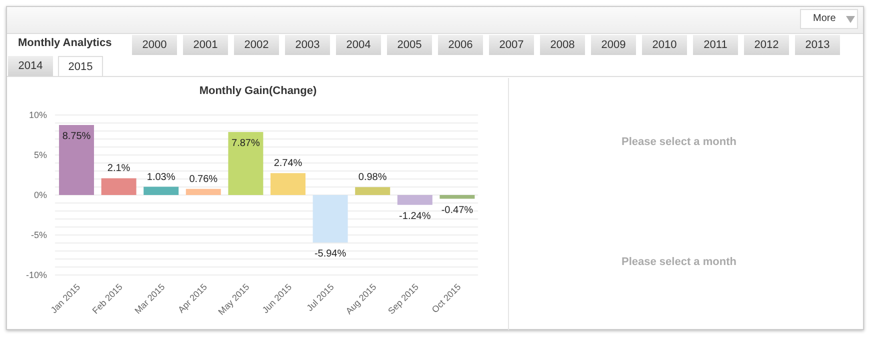 The height and width of the screenshot is (337, 871). What do you see at coordinates (817, 45) in the screenshot?
I see `tab: 2013` at bounding box center [817, 45].